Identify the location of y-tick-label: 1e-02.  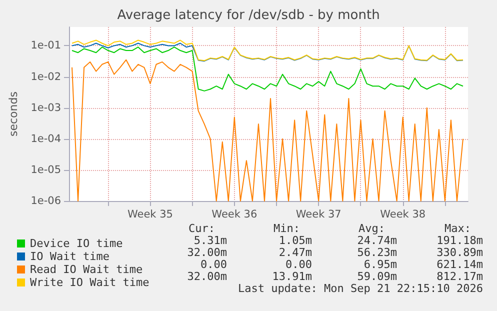
(45, 76).